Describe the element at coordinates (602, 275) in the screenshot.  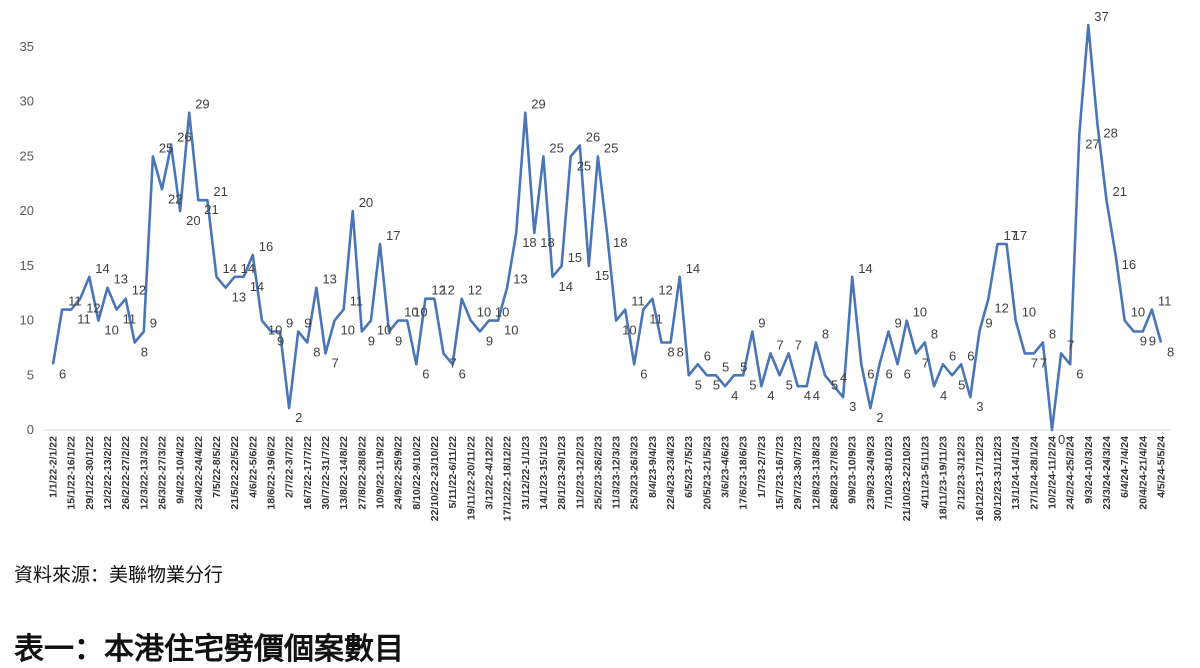
I see `data-label: 15` at that location.